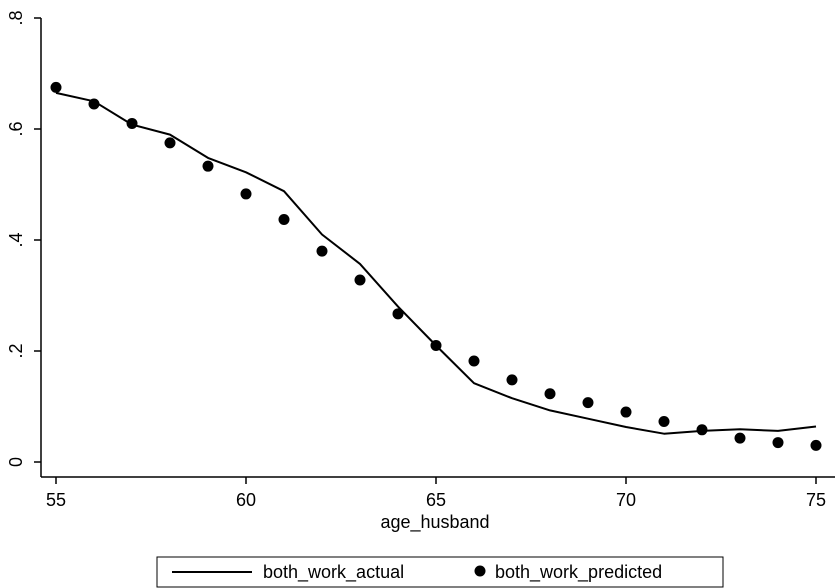 The height and width of the screenshot is (588, 835). I want to click on legend-label-actual: both_work_actual, so click(333, 572).